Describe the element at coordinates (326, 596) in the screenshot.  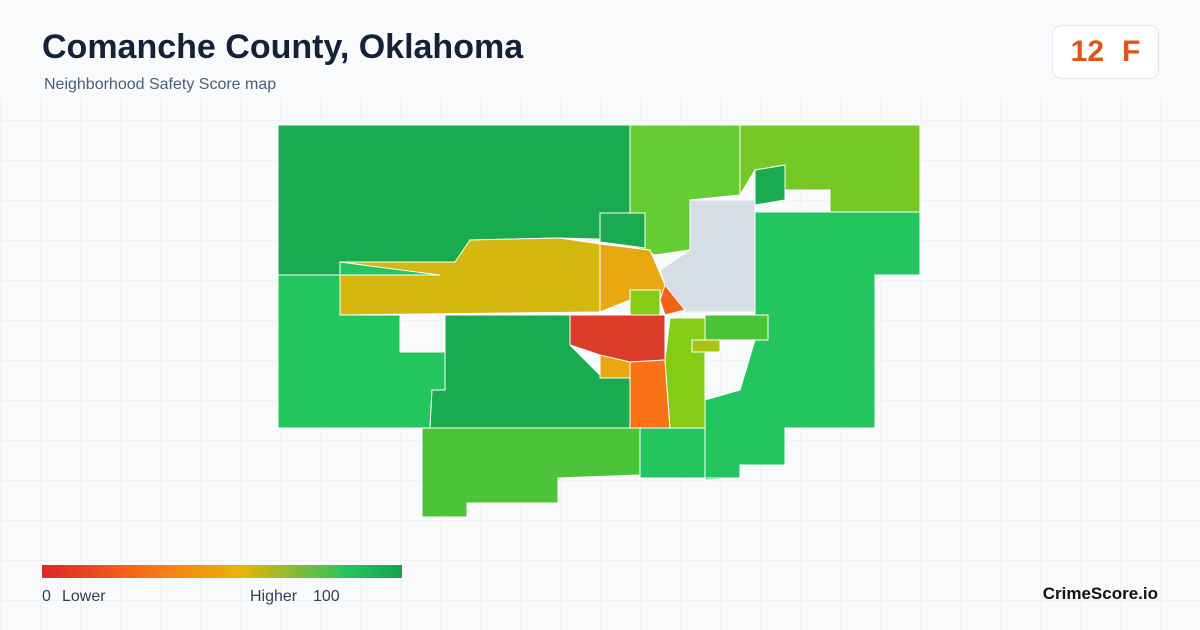
I see `legend-max: 100` at that location.